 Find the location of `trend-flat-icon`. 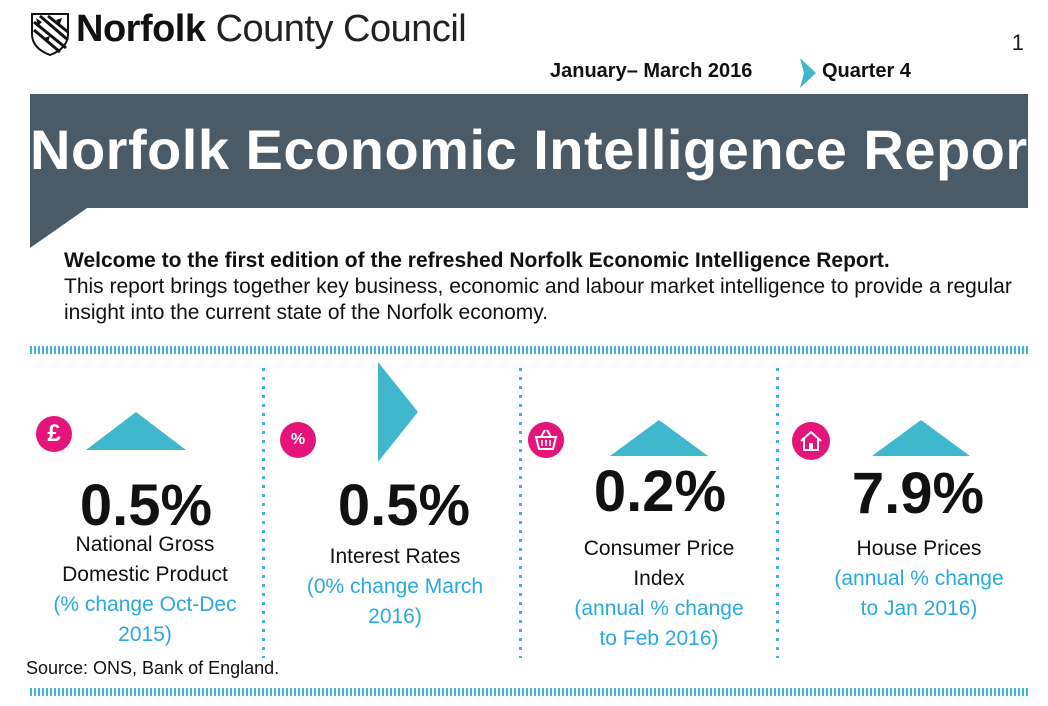

trend-flat-icon is located at coordinates (398, 412).